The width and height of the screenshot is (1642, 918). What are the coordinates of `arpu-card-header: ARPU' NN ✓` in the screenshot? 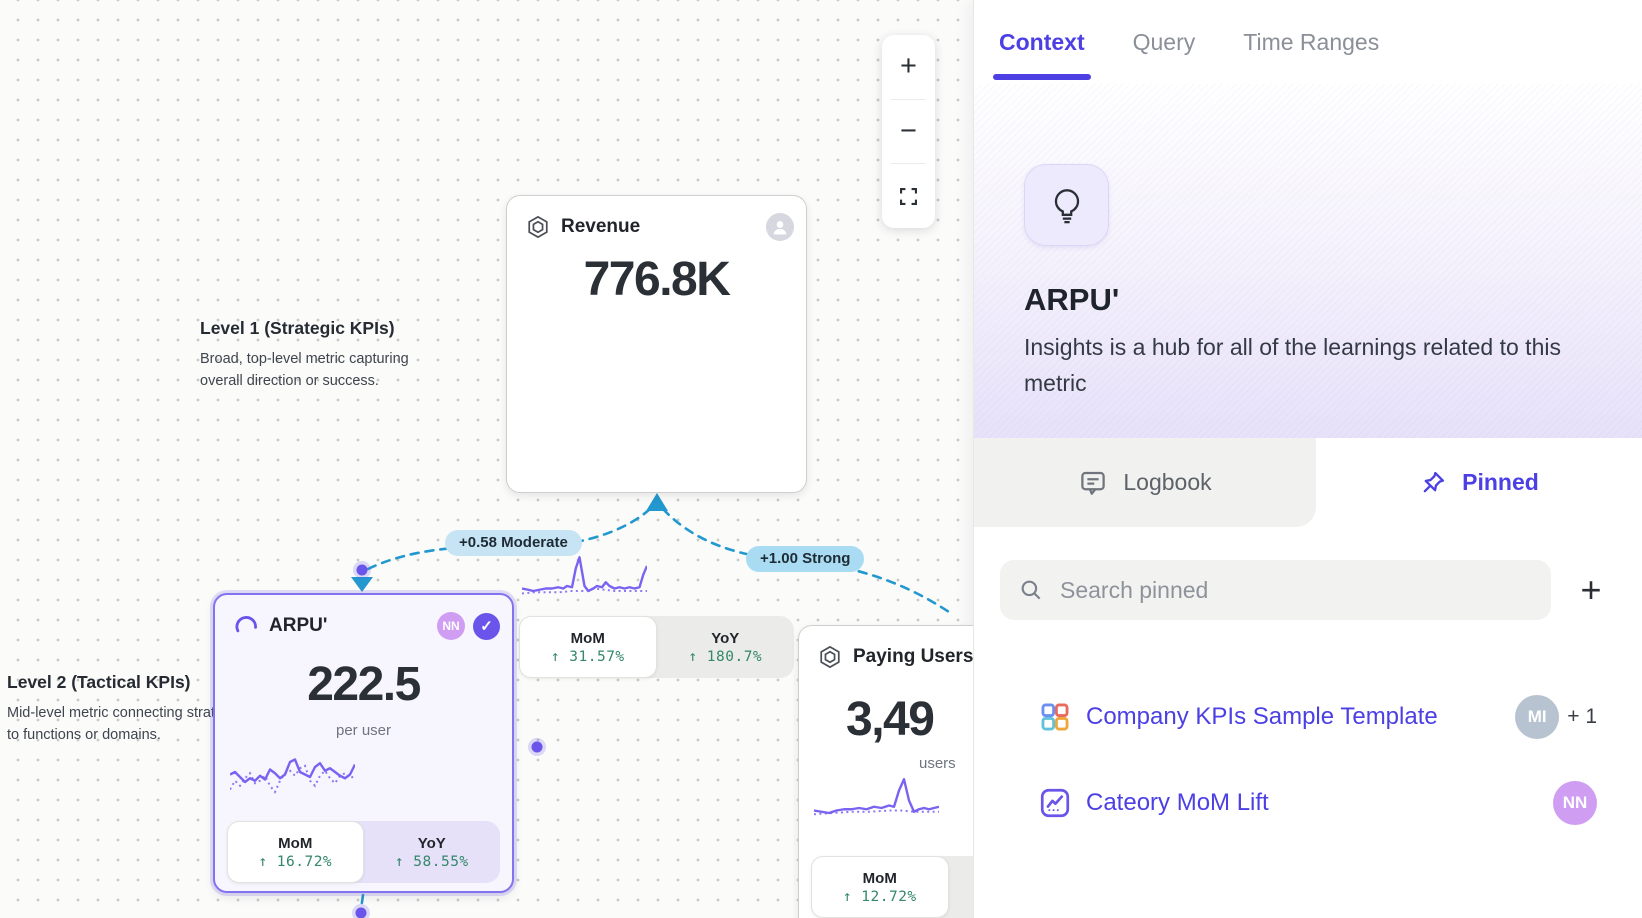 It's located at (363, 619).